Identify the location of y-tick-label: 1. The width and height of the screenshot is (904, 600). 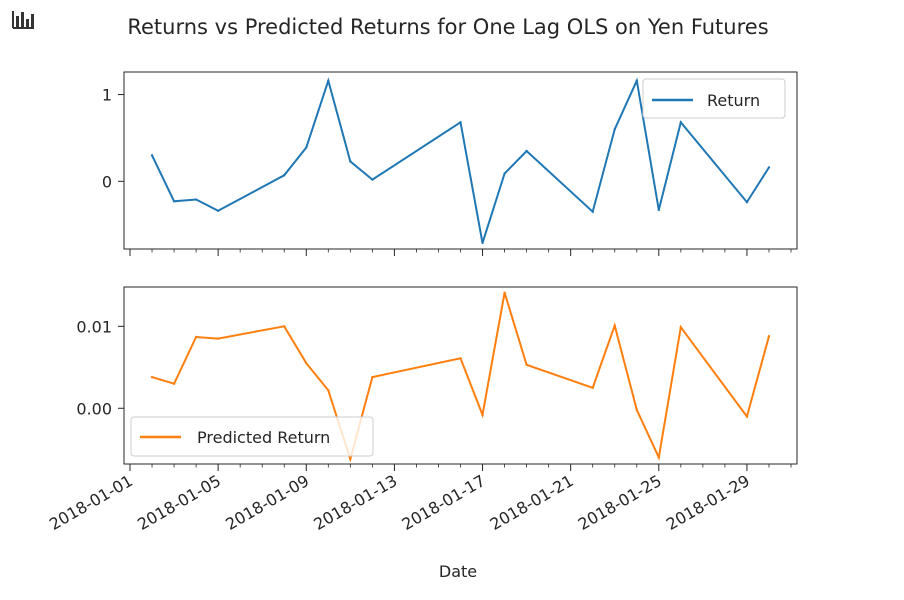
(107, 95).